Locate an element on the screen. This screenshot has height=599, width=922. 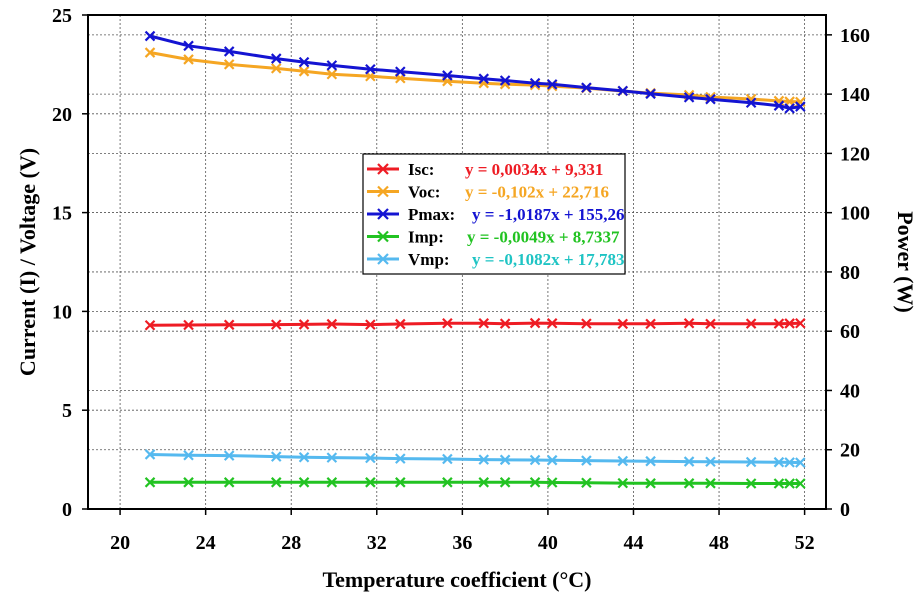
series-line-vmp is located at coordinates (475, 459).